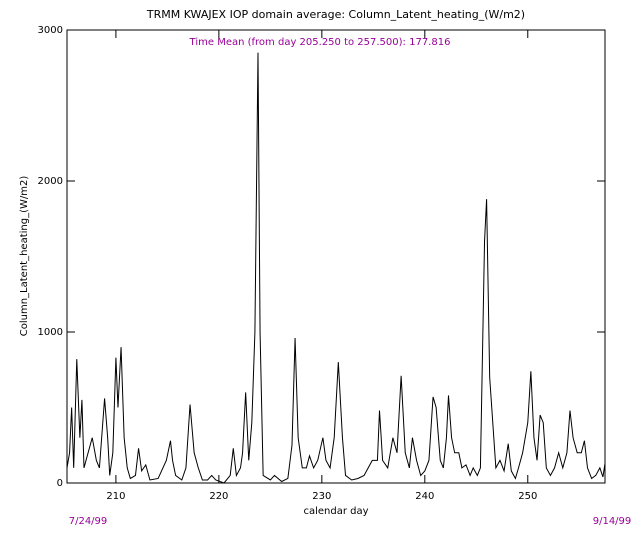  What do you see at coordinates (335, 511) in the screenshot?
I see `x-axis-label: calendar day` at bounding box center [335, 511].